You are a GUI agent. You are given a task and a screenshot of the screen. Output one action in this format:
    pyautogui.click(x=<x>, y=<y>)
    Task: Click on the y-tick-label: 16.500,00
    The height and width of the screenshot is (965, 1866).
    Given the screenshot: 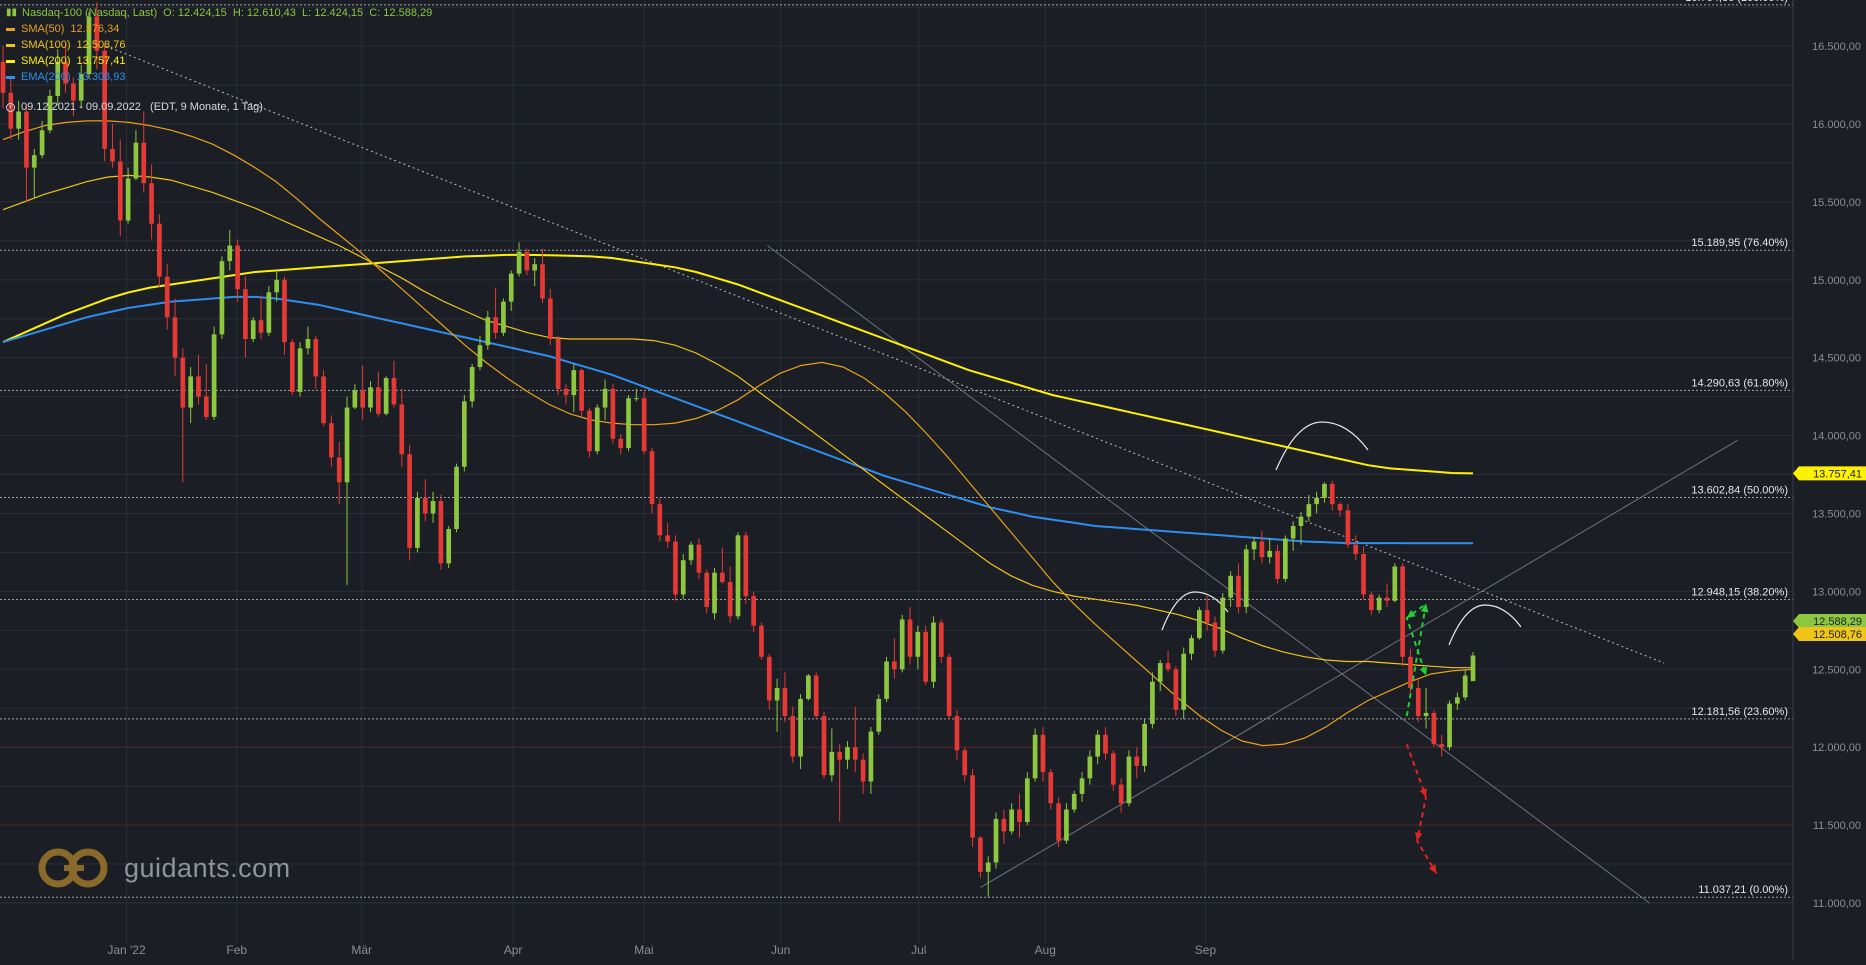 What is the action you would take?
    pyautogui.click(x=1836, y=47)
    